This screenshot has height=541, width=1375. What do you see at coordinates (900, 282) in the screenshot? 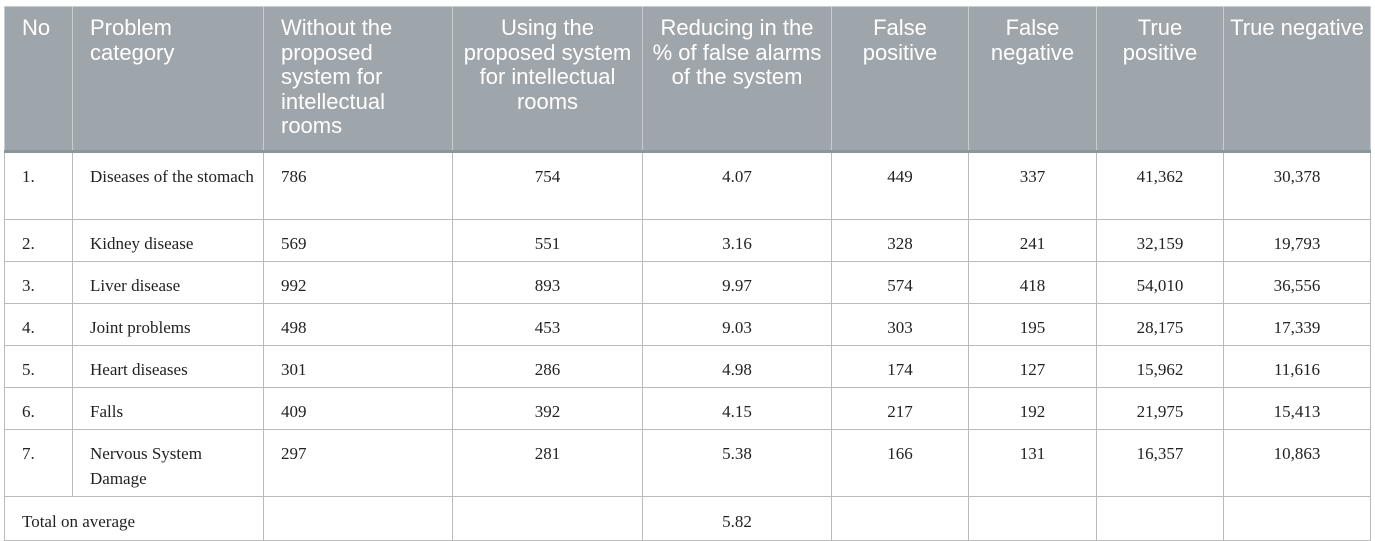
I see `cell-false-positive: 574` at bounding box center [900, 282].